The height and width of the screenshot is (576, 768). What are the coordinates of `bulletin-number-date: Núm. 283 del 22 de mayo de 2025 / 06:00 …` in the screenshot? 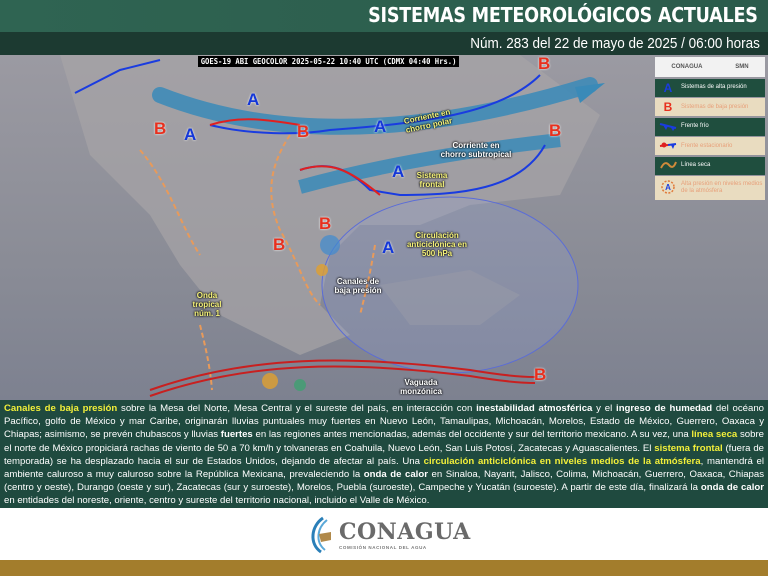 It's located at (615, 43).